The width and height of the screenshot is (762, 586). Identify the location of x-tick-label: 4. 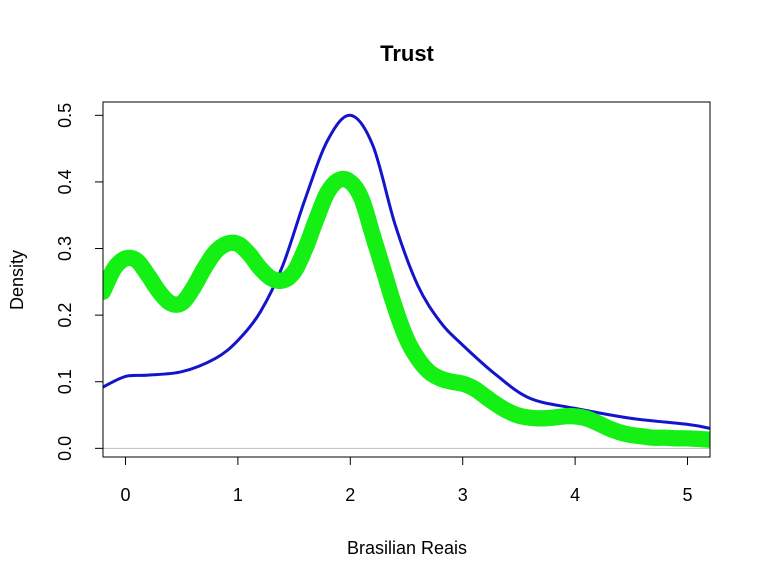
(575, 495).